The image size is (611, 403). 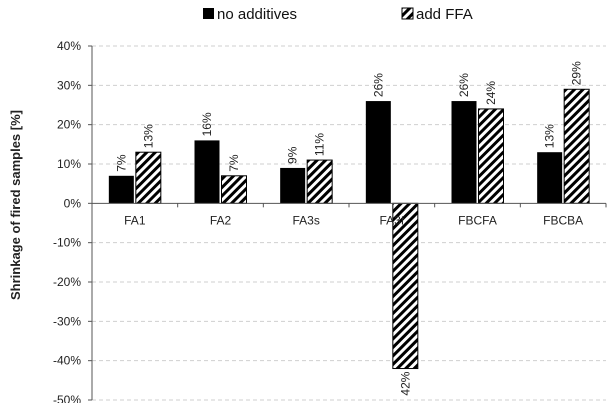 What do you see at coordinates (550, 178) in the screenshot?
I see `bar-no-additives-fbcba` at bounding box center [550, 178].